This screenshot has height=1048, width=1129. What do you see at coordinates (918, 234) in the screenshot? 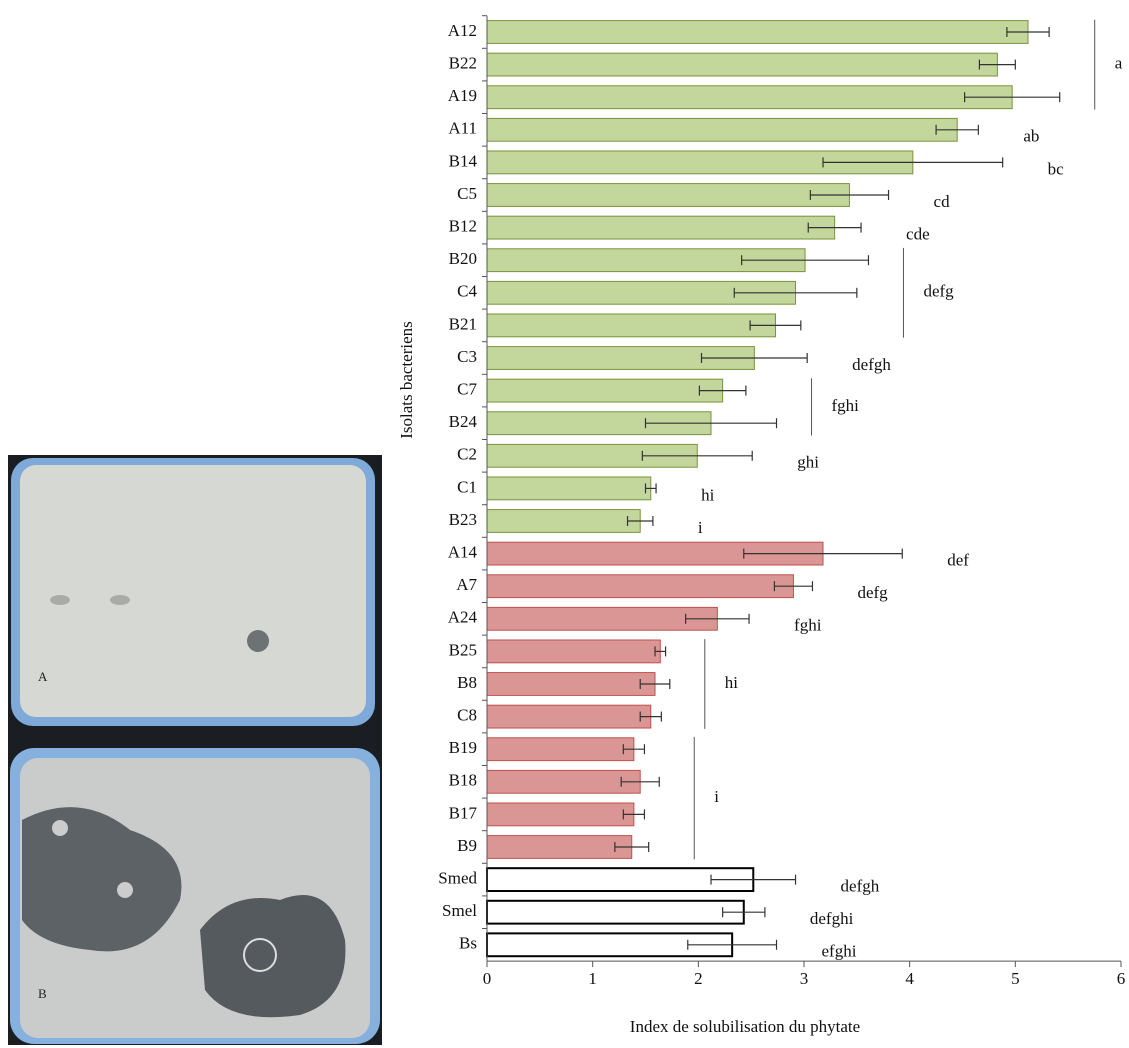
I see `significance-letter: cde` at bounding box center [918, 234].